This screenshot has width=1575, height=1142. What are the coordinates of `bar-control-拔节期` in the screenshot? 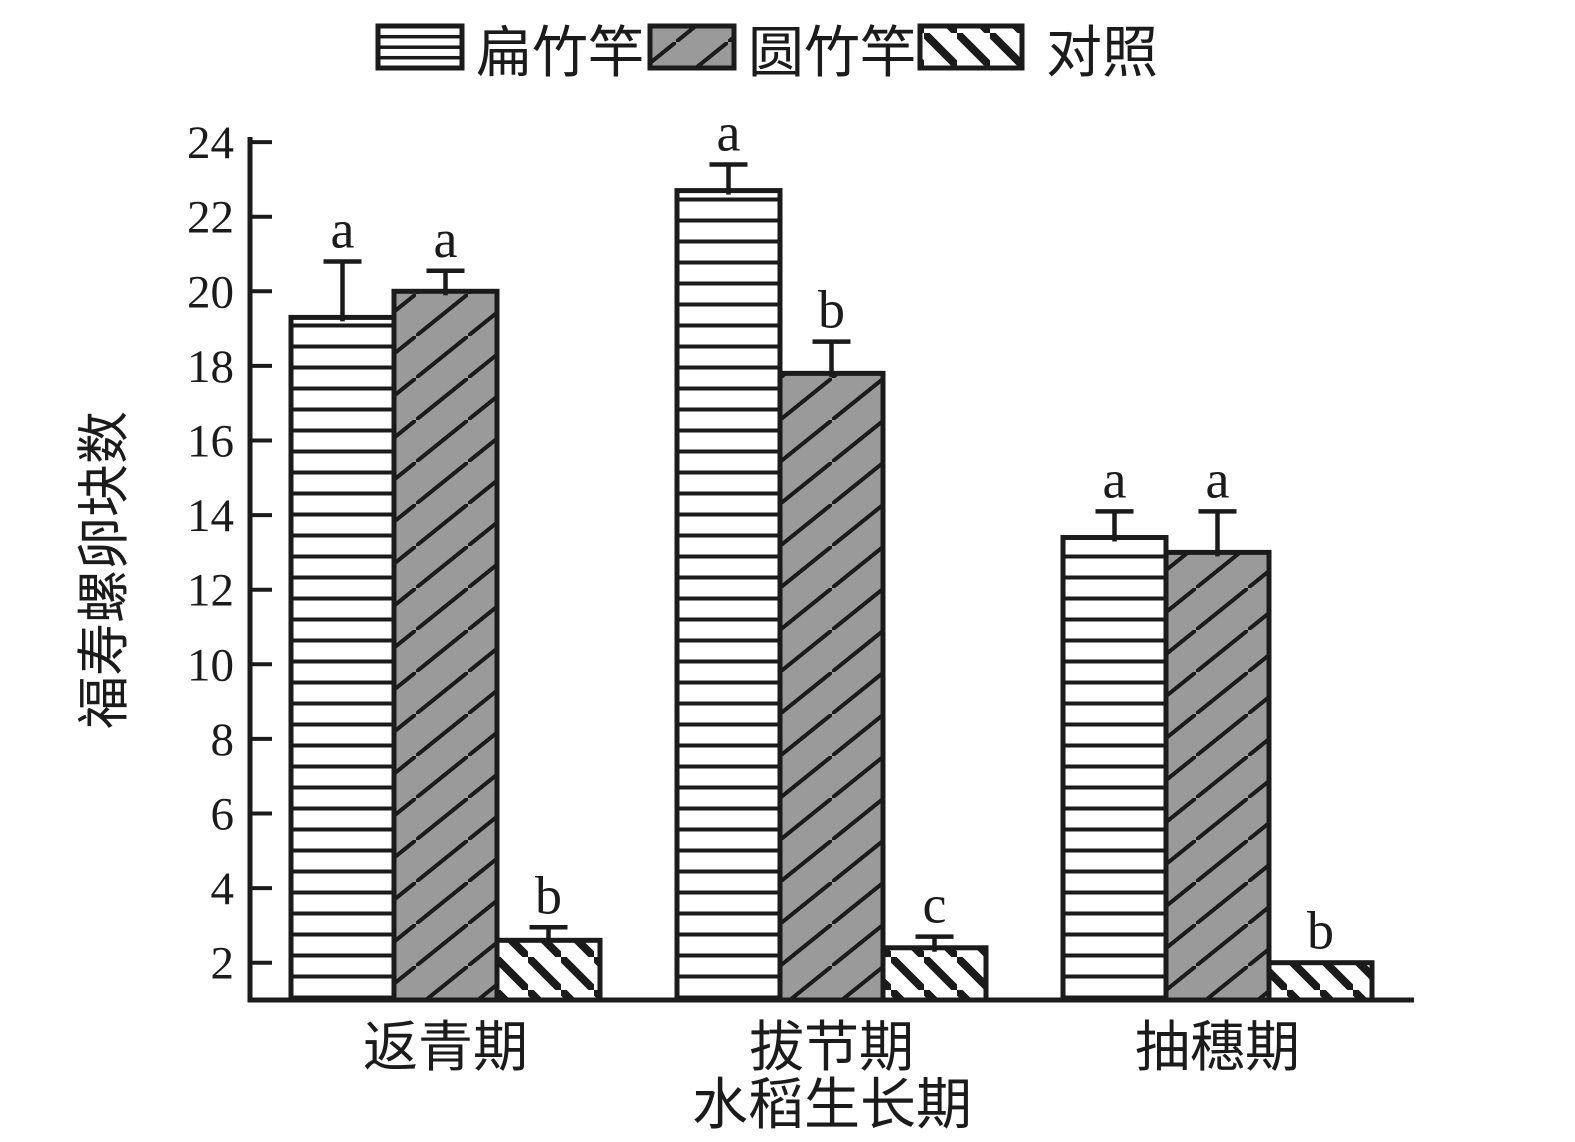 It's located at (934, 974).